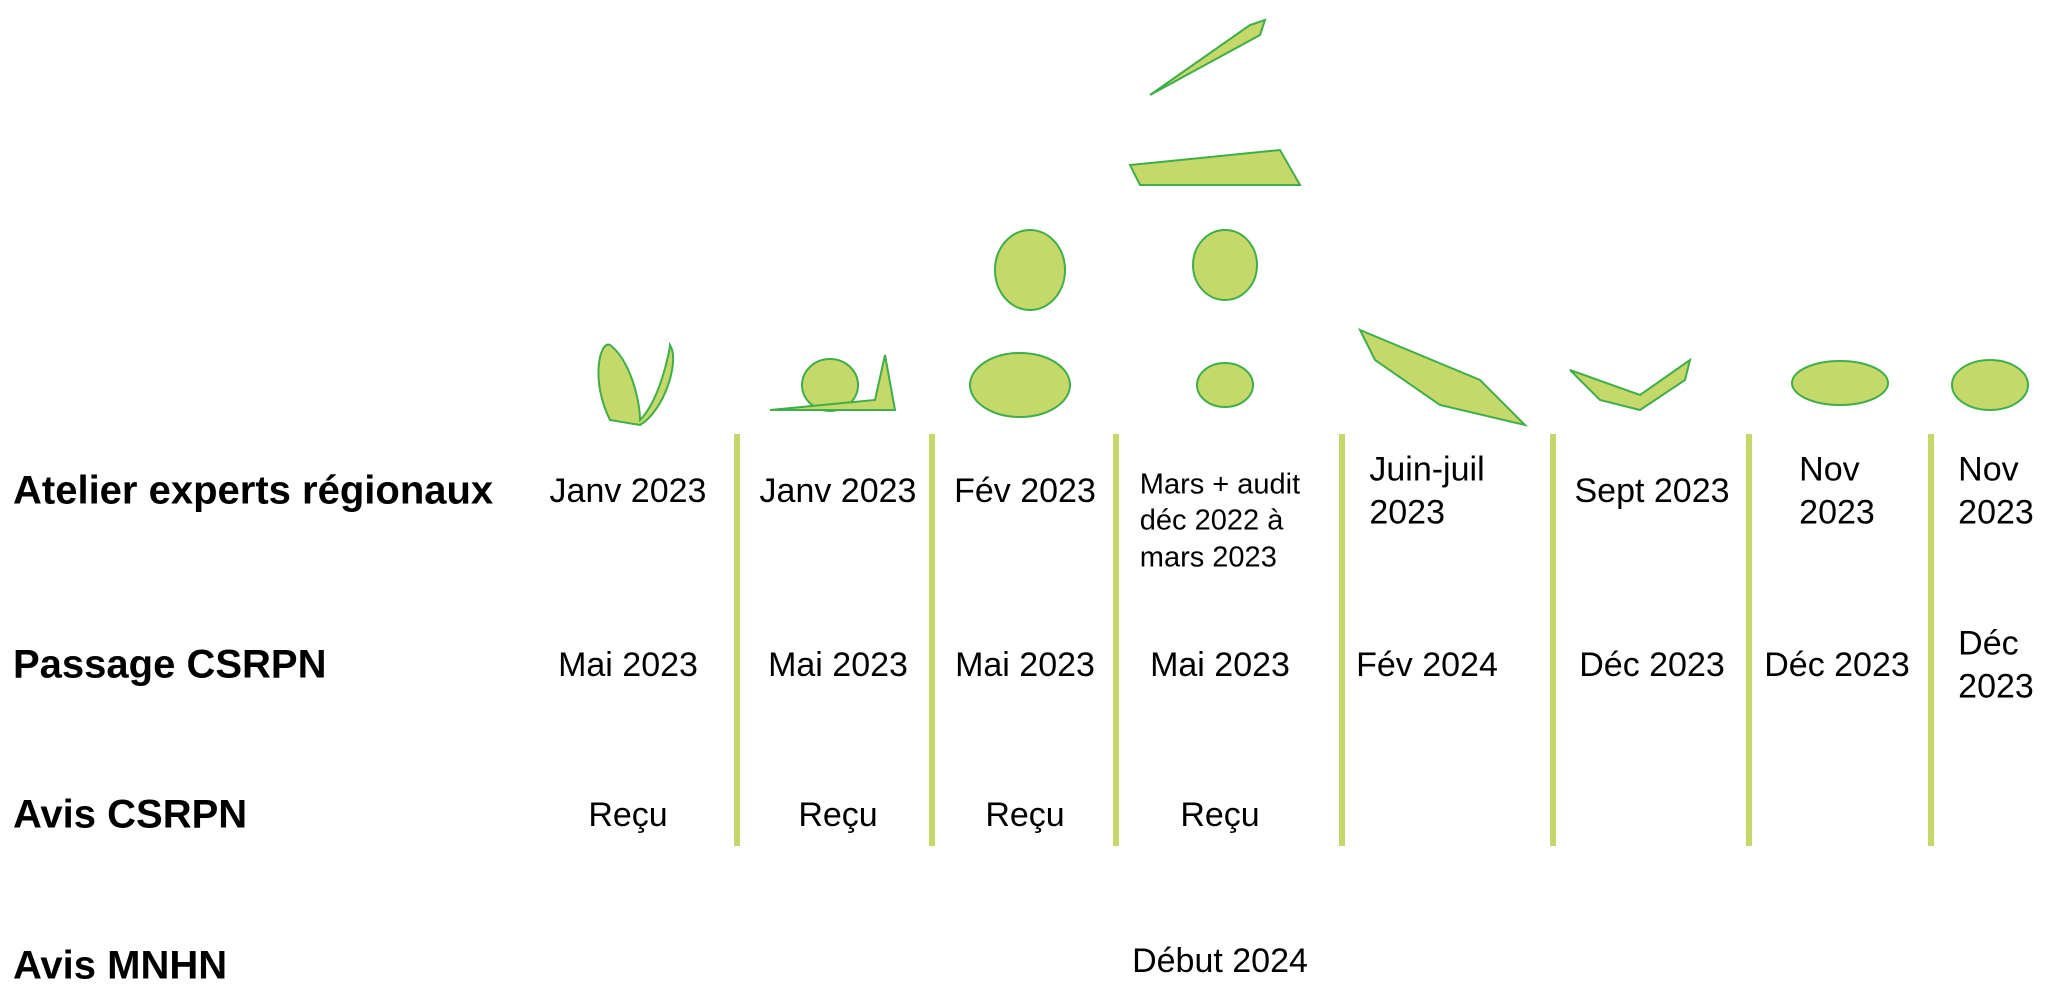 The image size is (2053, 984). Describe the element at coordinates (1652, 490) in the screenshot. I see `cell-text: Sept 2023` at that location.